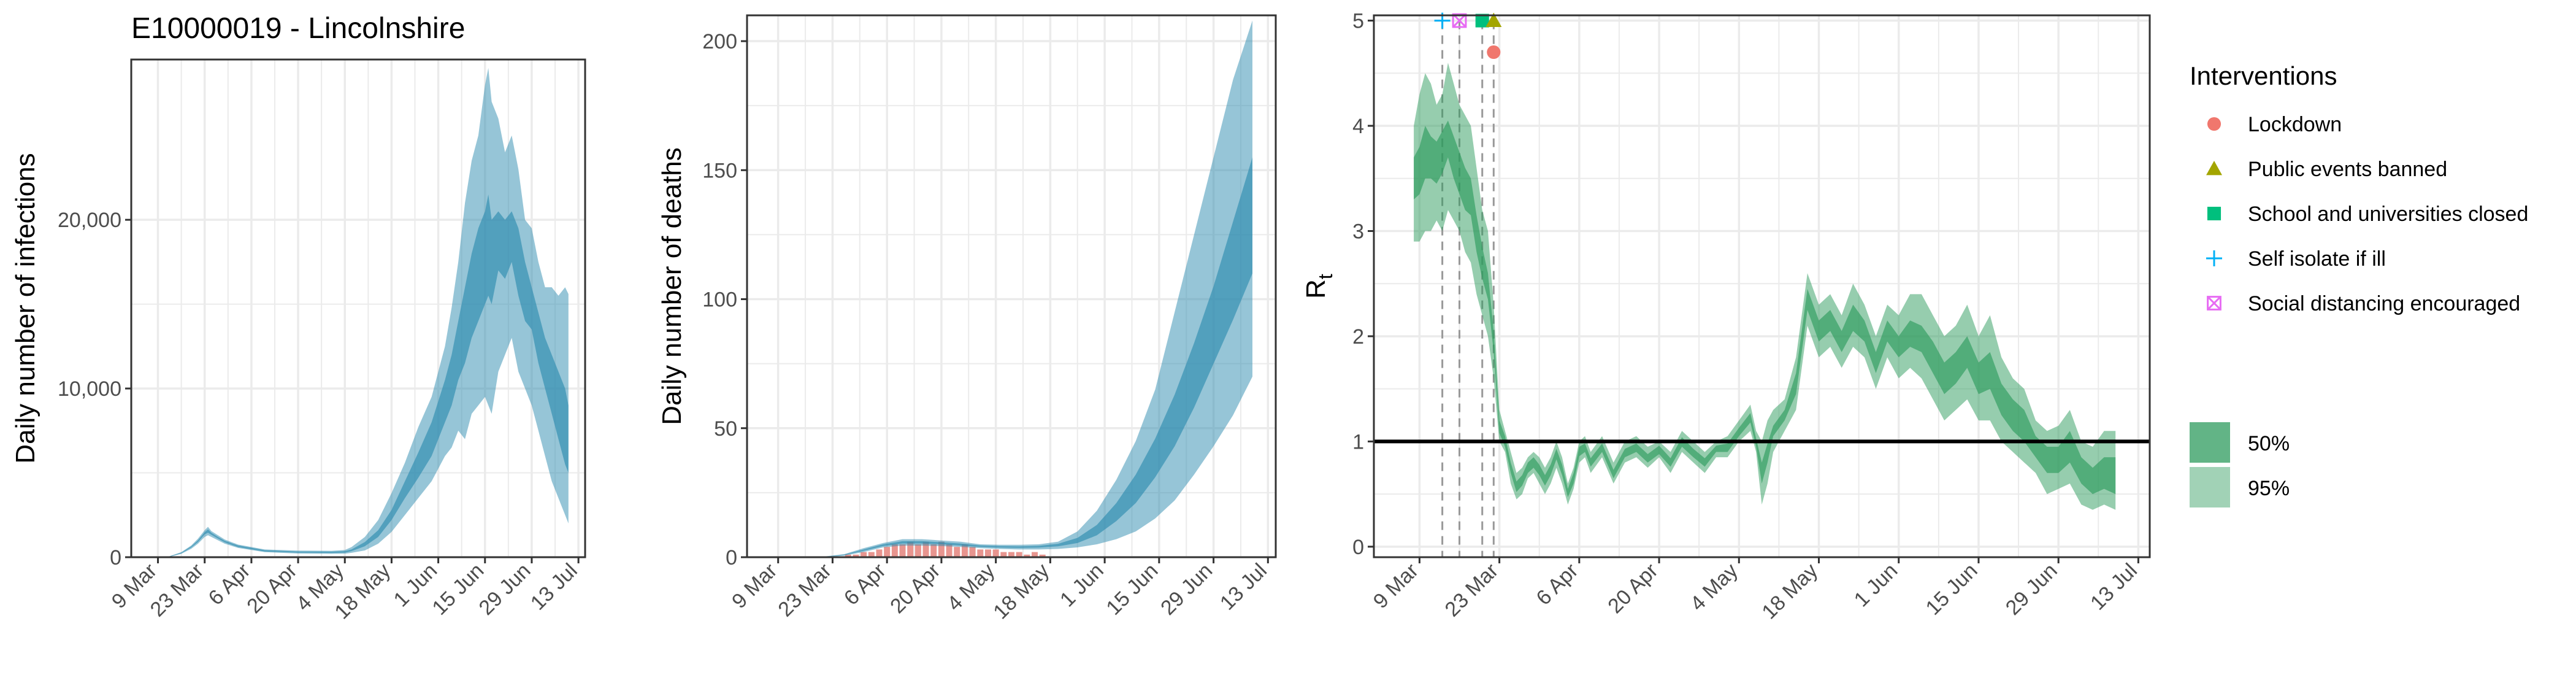 This screenshot has width=2576, height=683. What do you see at coordinates (719, 300) in the screenshot?
I see `y-tick-label: 100` at bounding box center [719, 300].